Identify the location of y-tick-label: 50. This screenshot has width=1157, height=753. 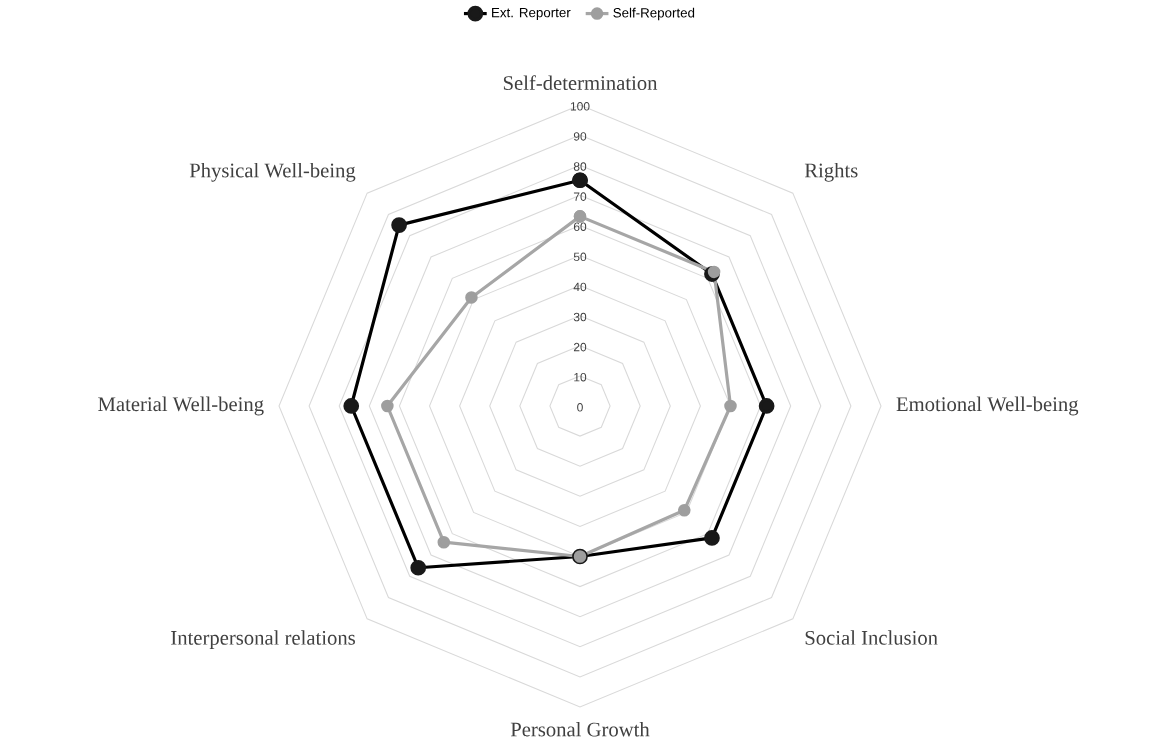
(580, 257).